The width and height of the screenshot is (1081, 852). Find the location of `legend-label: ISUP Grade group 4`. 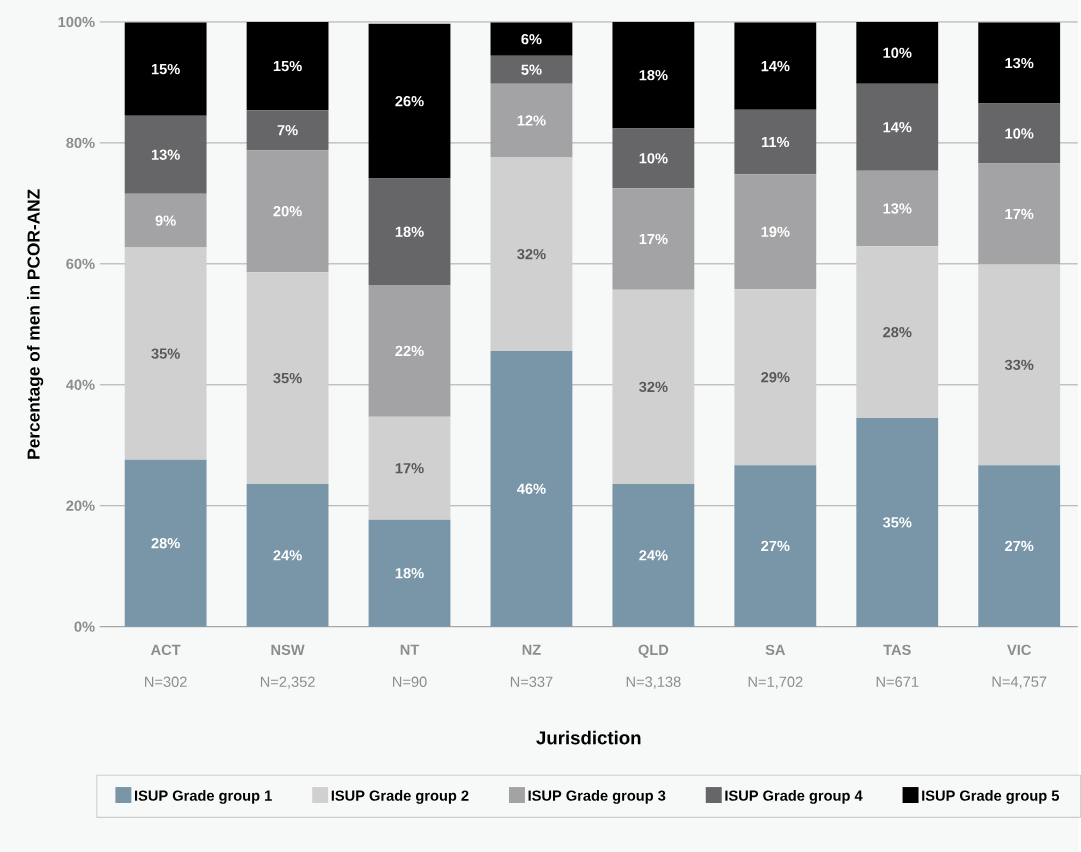

legend-label: ISUP Grade group 4 is located at coordinates (794, 796).